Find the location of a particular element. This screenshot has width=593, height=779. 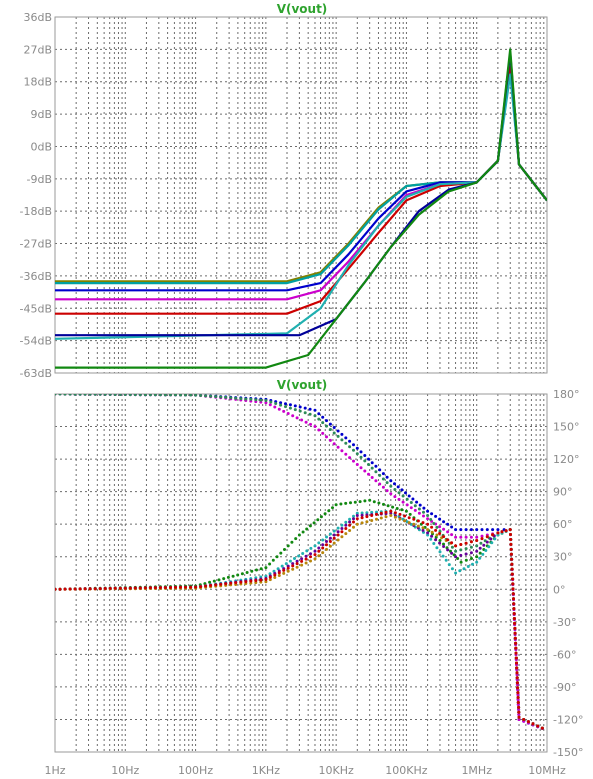

phase-y-tick-label: 0° is located at coordinates (559, 589).